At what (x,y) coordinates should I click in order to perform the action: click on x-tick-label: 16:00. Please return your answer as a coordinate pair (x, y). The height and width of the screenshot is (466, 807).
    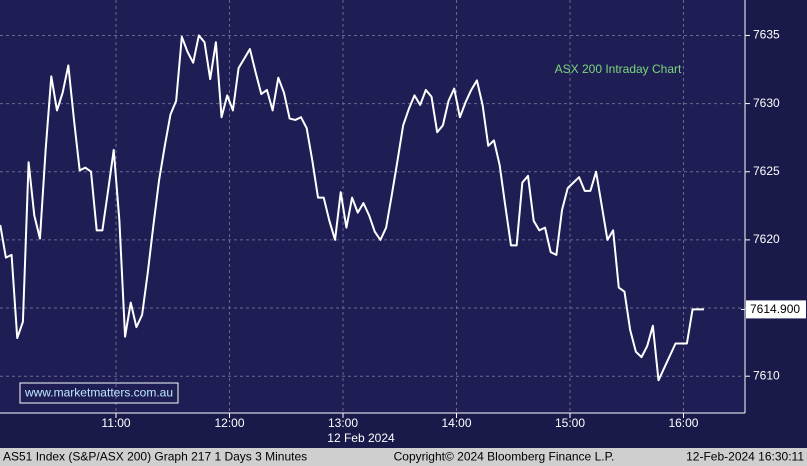
    Looking at the image, I should click on (683, 423).